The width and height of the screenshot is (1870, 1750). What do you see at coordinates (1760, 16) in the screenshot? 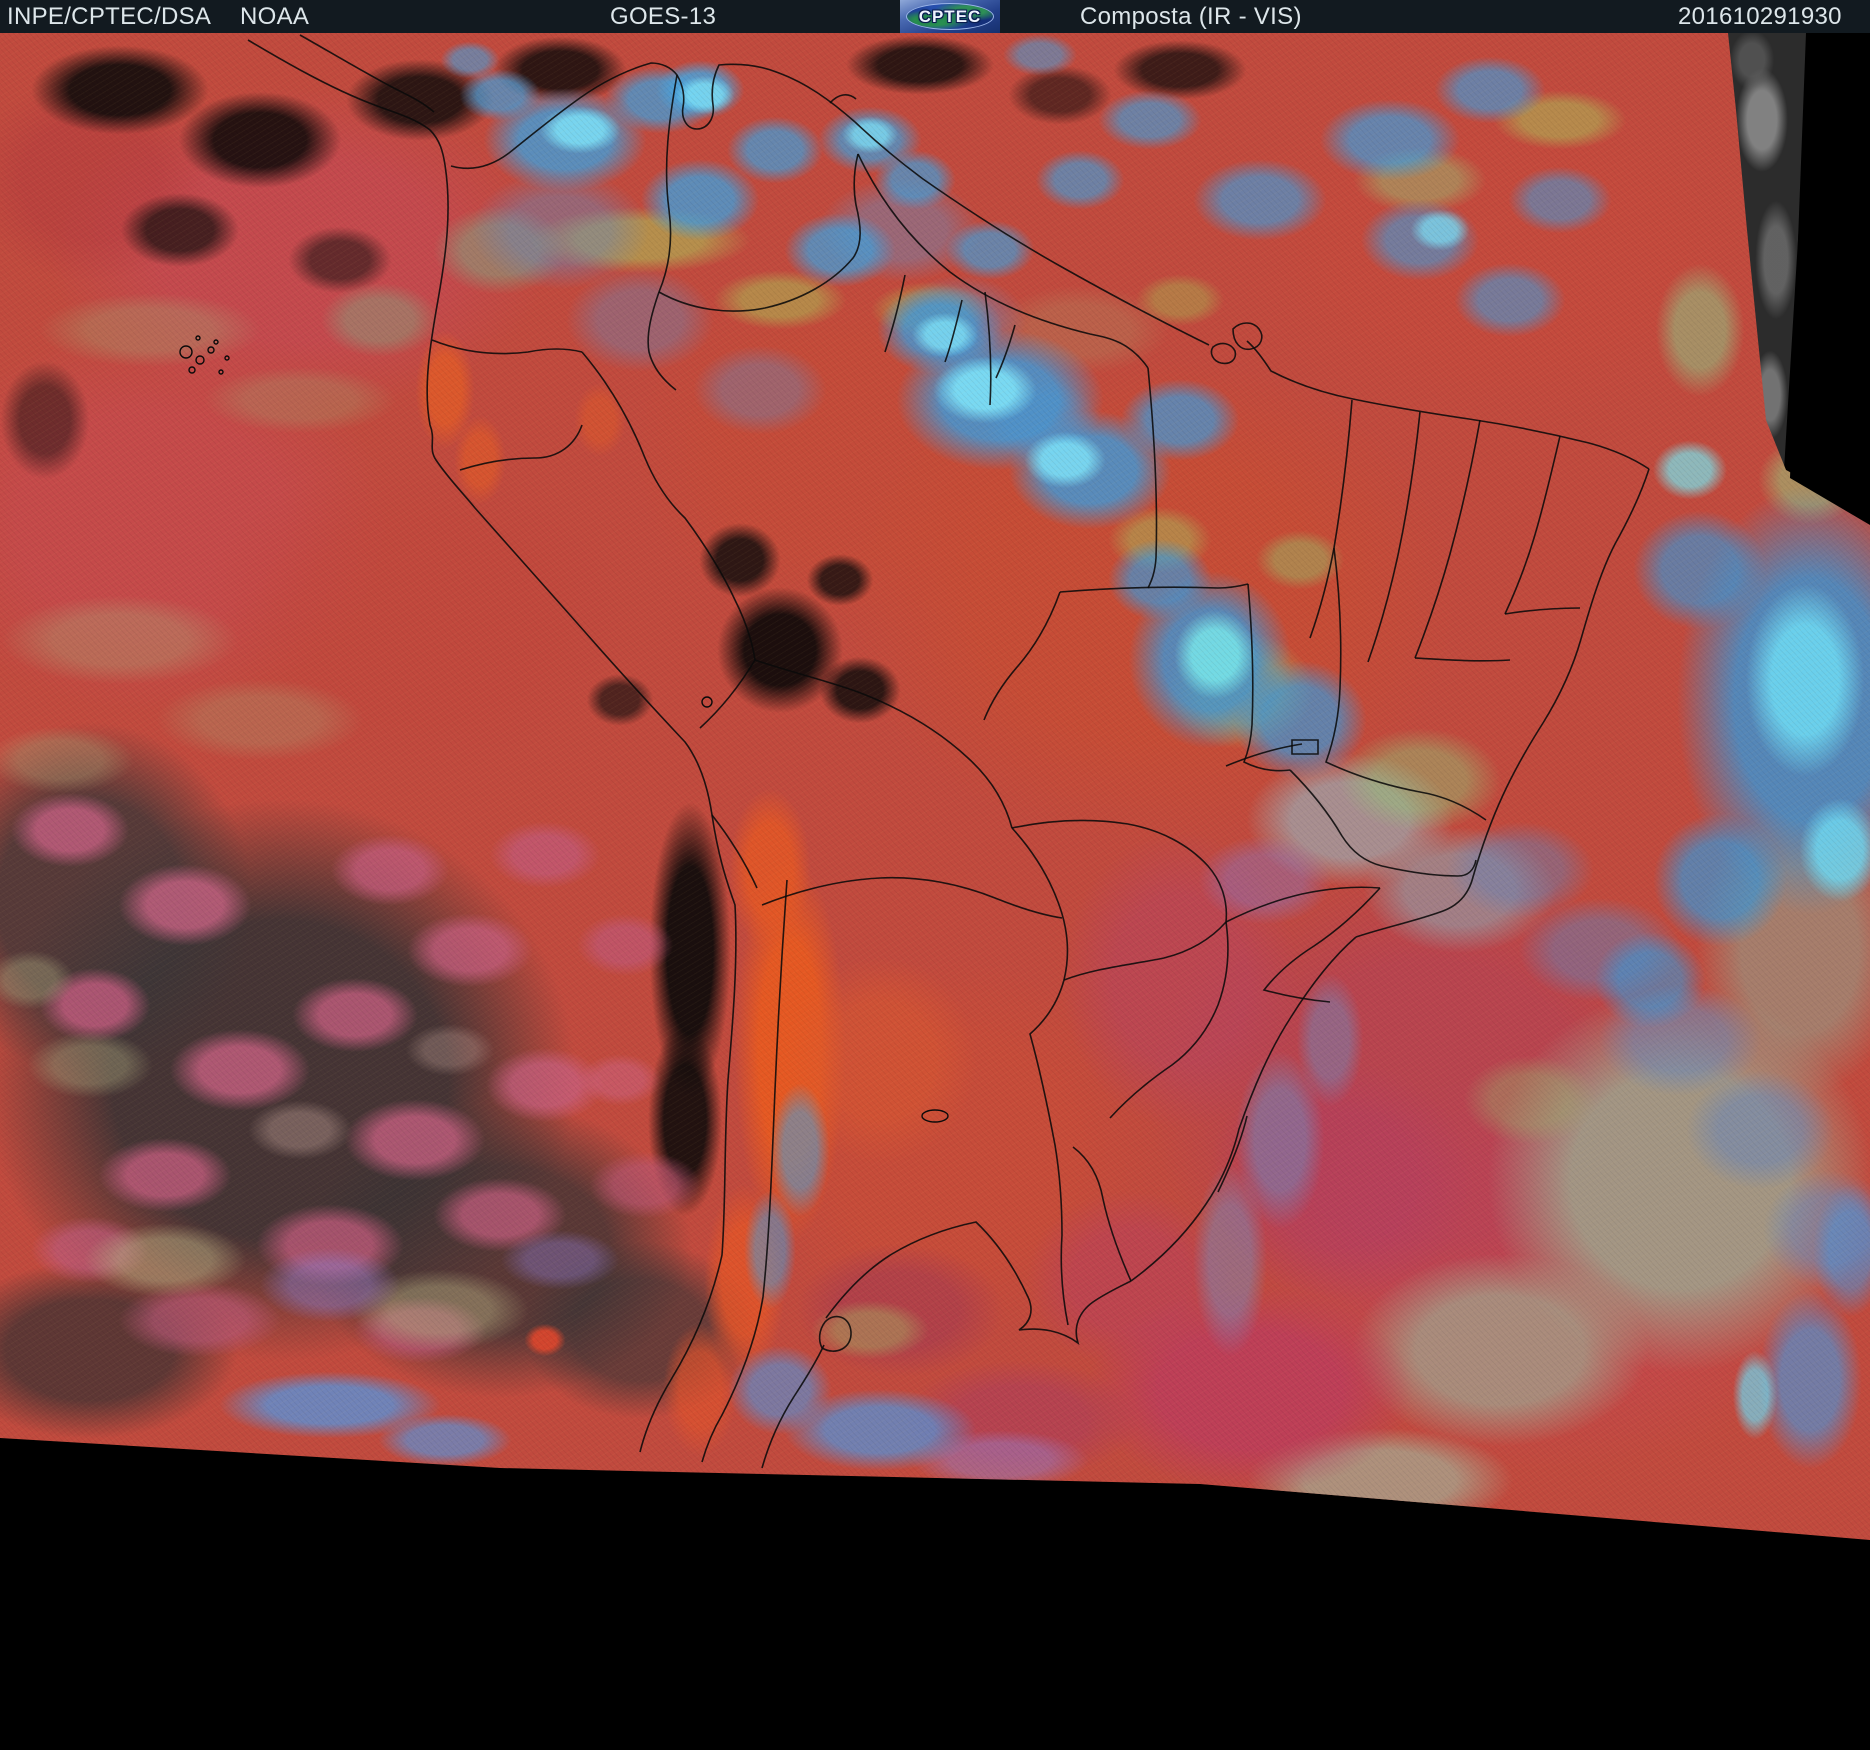
I see `timestamp-label: 201610291930` at bounding box center [1760, 16].